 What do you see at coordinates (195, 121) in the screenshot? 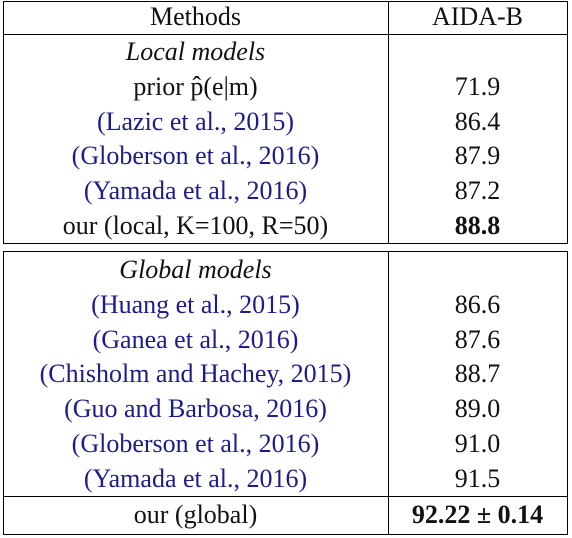
I see `method: (Lazic et al., 2015)` at bounding box center [195, 121].